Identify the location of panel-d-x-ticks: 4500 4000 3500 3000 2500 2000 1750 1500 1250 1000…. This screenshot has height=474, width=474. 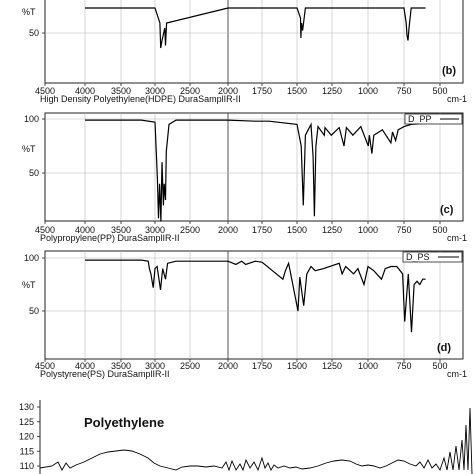
(241, 365).